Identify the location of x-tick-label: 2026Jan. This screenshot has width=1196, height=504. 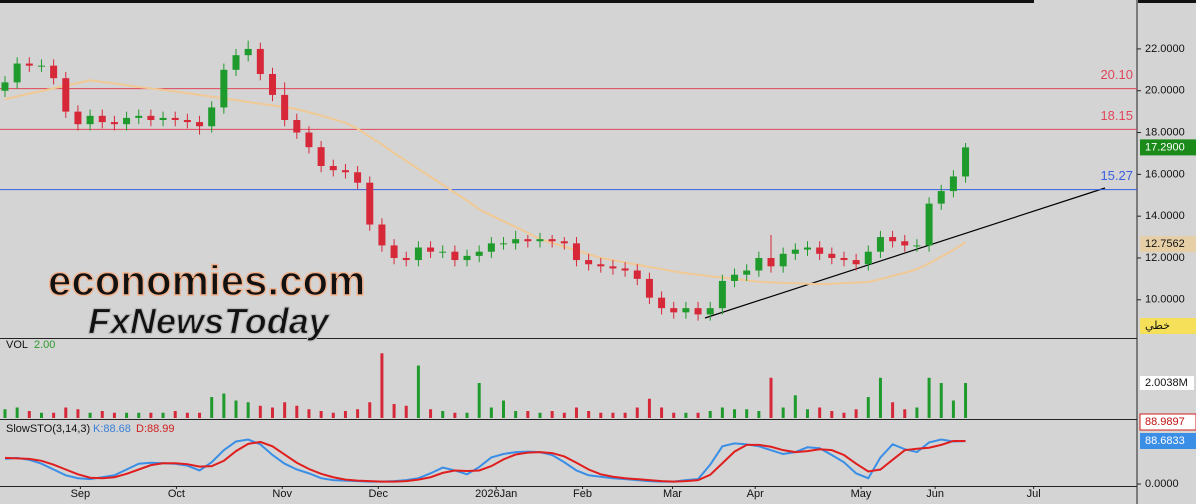
(496, 494).